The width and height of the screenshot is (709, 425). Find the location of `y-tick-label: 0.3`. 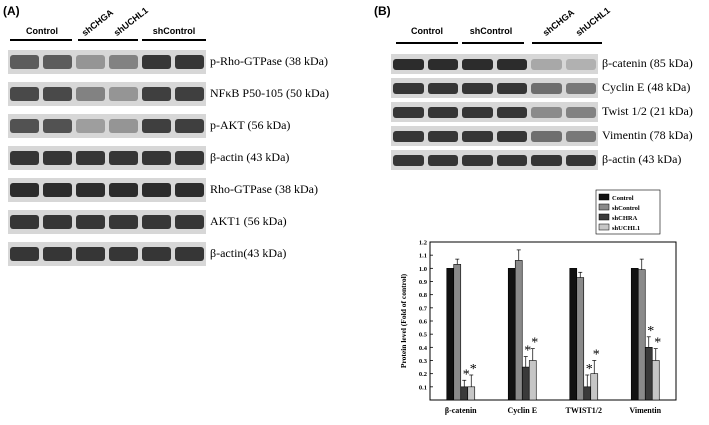

y-tick-label: 0.3 is located at coordinates (423, 361).